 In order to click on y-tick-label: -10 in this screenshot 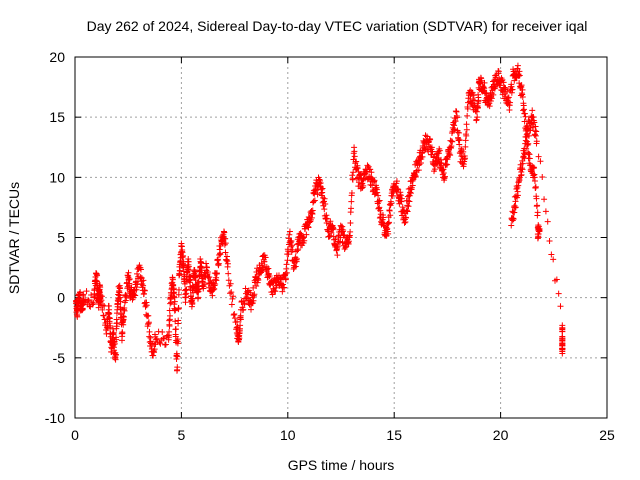, I will do `click(55, 418)`.